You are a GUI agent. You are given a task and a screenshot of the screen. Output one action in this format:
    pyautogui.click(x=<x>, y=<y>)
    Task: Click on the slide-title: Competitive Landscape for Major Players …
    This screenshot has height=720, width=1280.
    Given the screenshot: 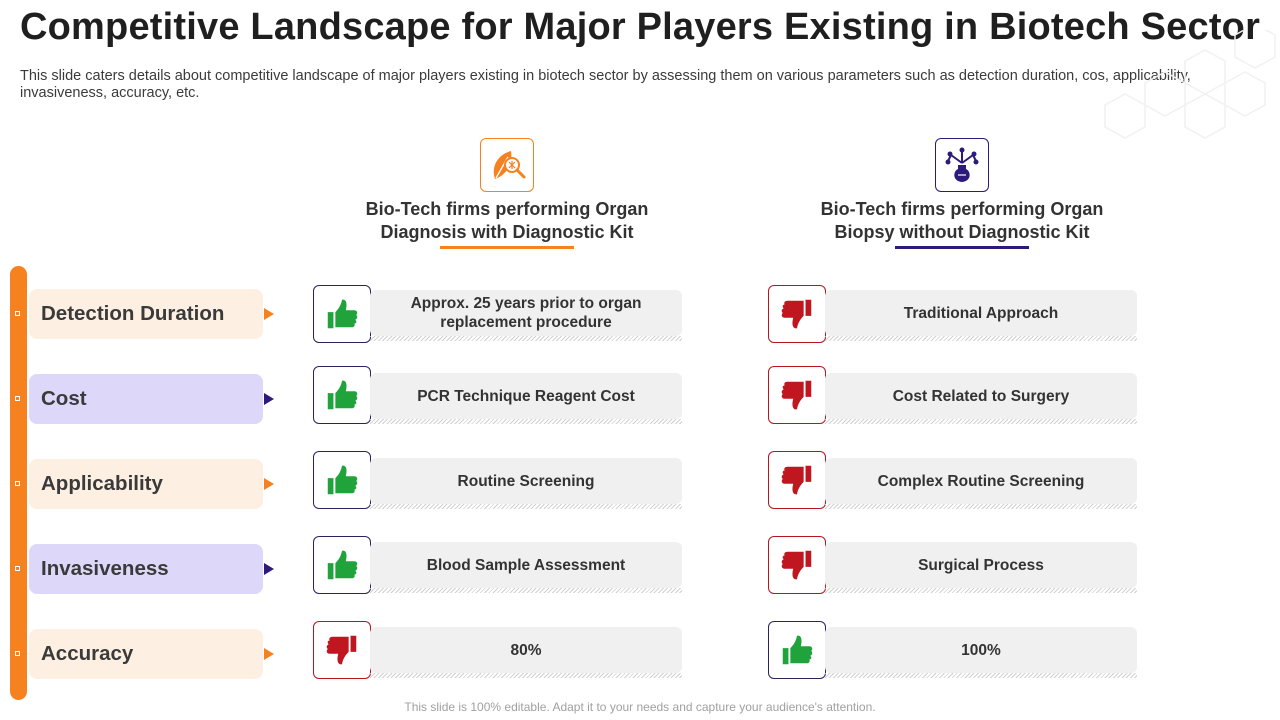 What is the action you would take?
    pyautogui.click(x=640, y=27)
    